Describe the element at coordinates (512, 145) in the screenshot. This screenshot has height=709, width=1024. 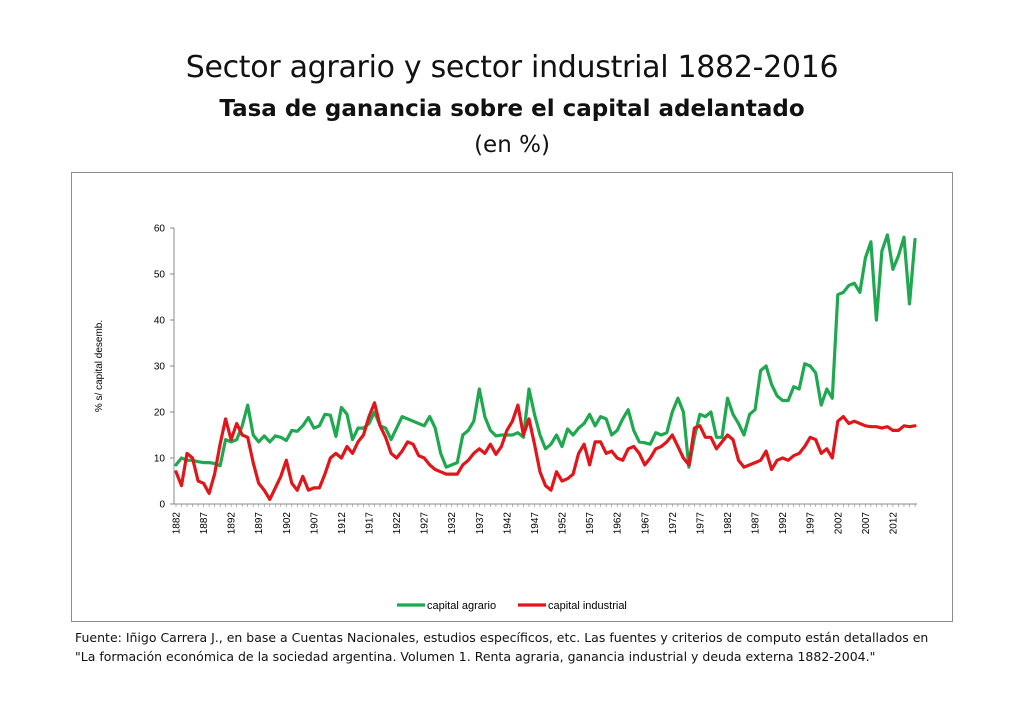
I see `chart-unit: (en %)` at that location.